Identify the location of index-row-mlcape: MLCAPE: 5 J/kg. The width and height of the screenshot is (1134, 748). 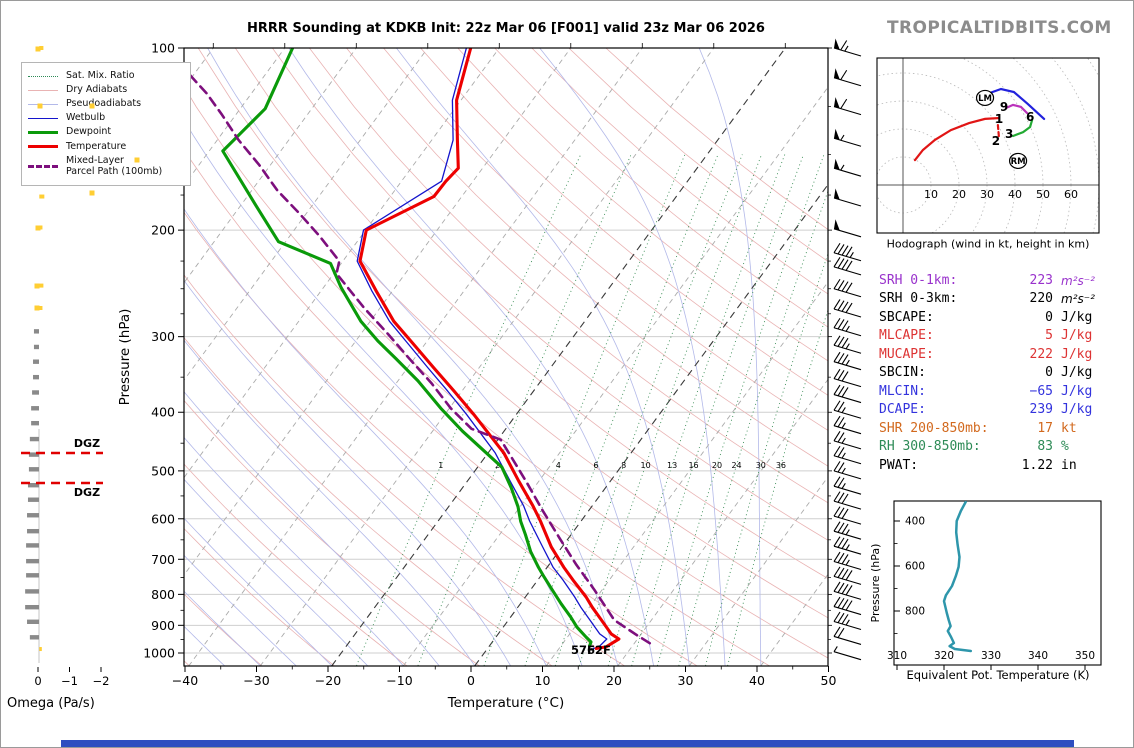
(1001, 336).